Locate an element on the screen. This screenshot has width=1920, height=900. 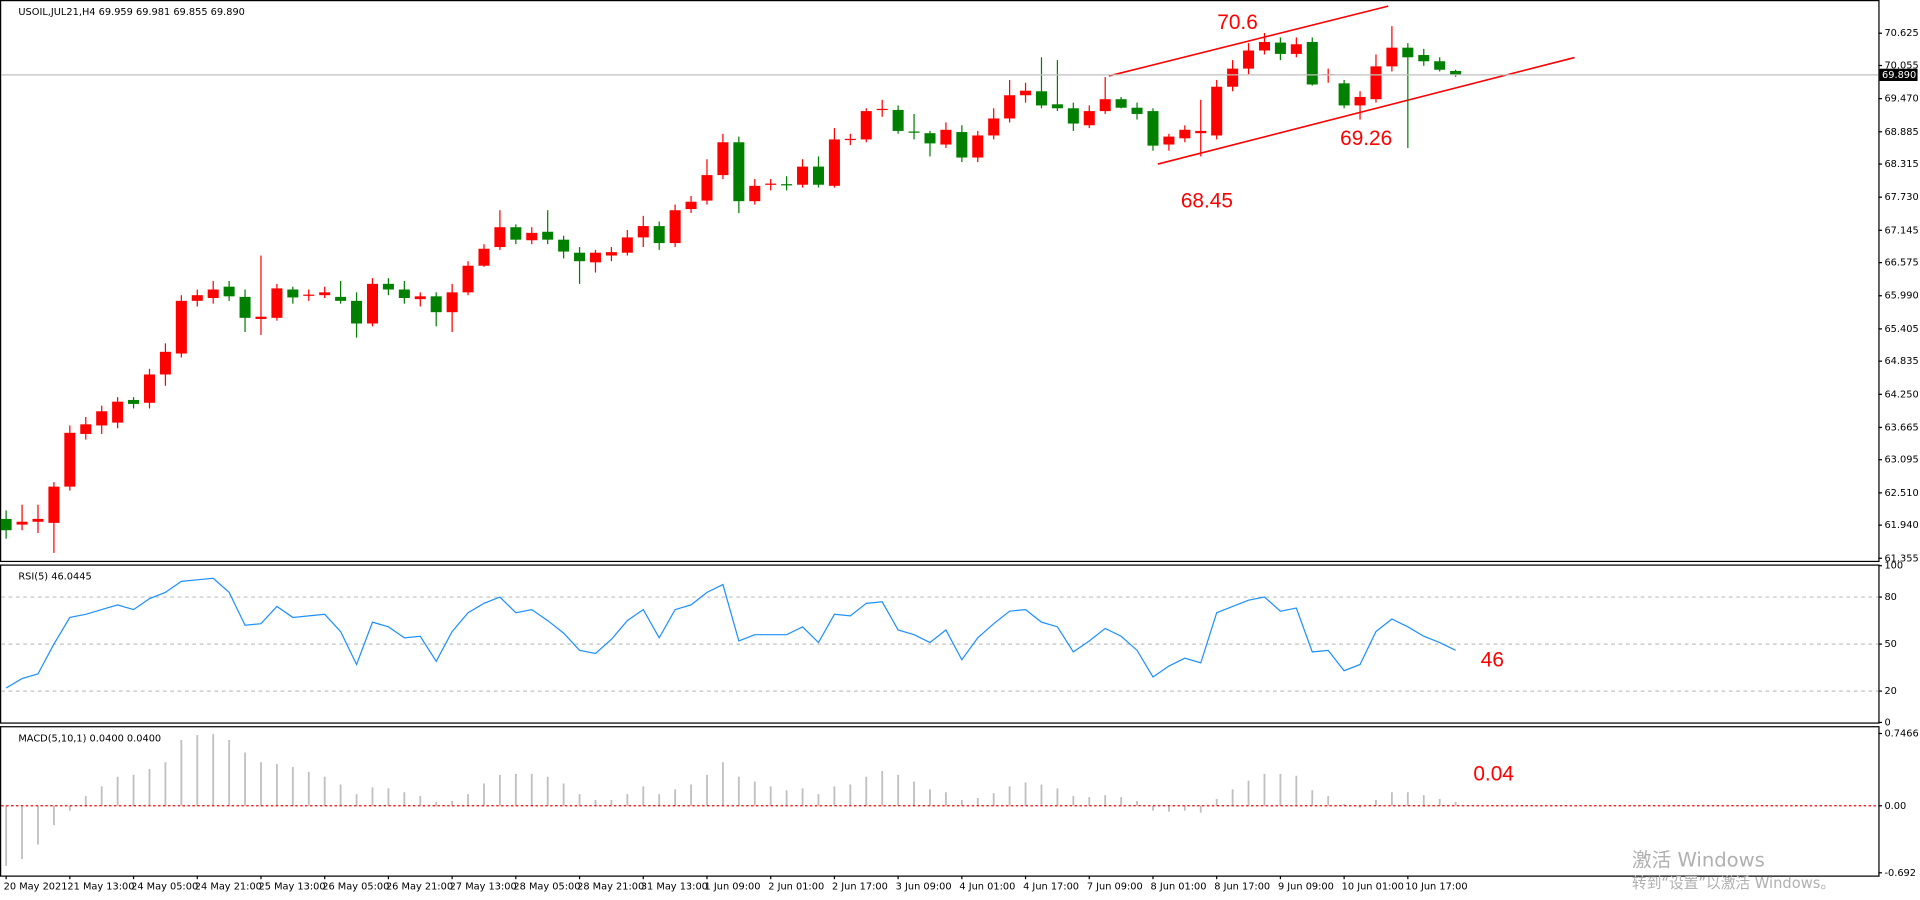
panel-title: RSI(5) 46.0445 is located at coordinates (54, 577).